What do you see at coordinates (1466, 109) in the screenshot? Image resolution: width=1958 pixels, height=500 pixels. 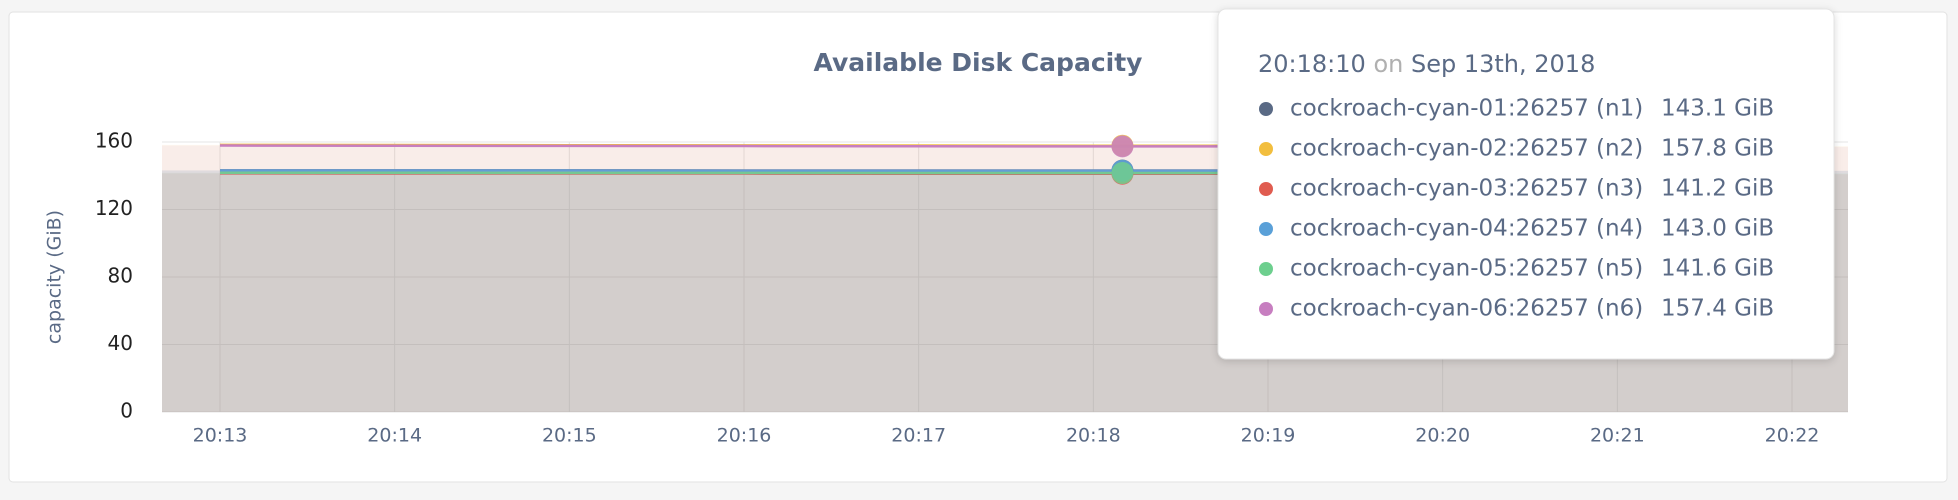 I see `legend-name: cockroach-cyan-01:26257 (n1)` at bounding box center [1466, 109].